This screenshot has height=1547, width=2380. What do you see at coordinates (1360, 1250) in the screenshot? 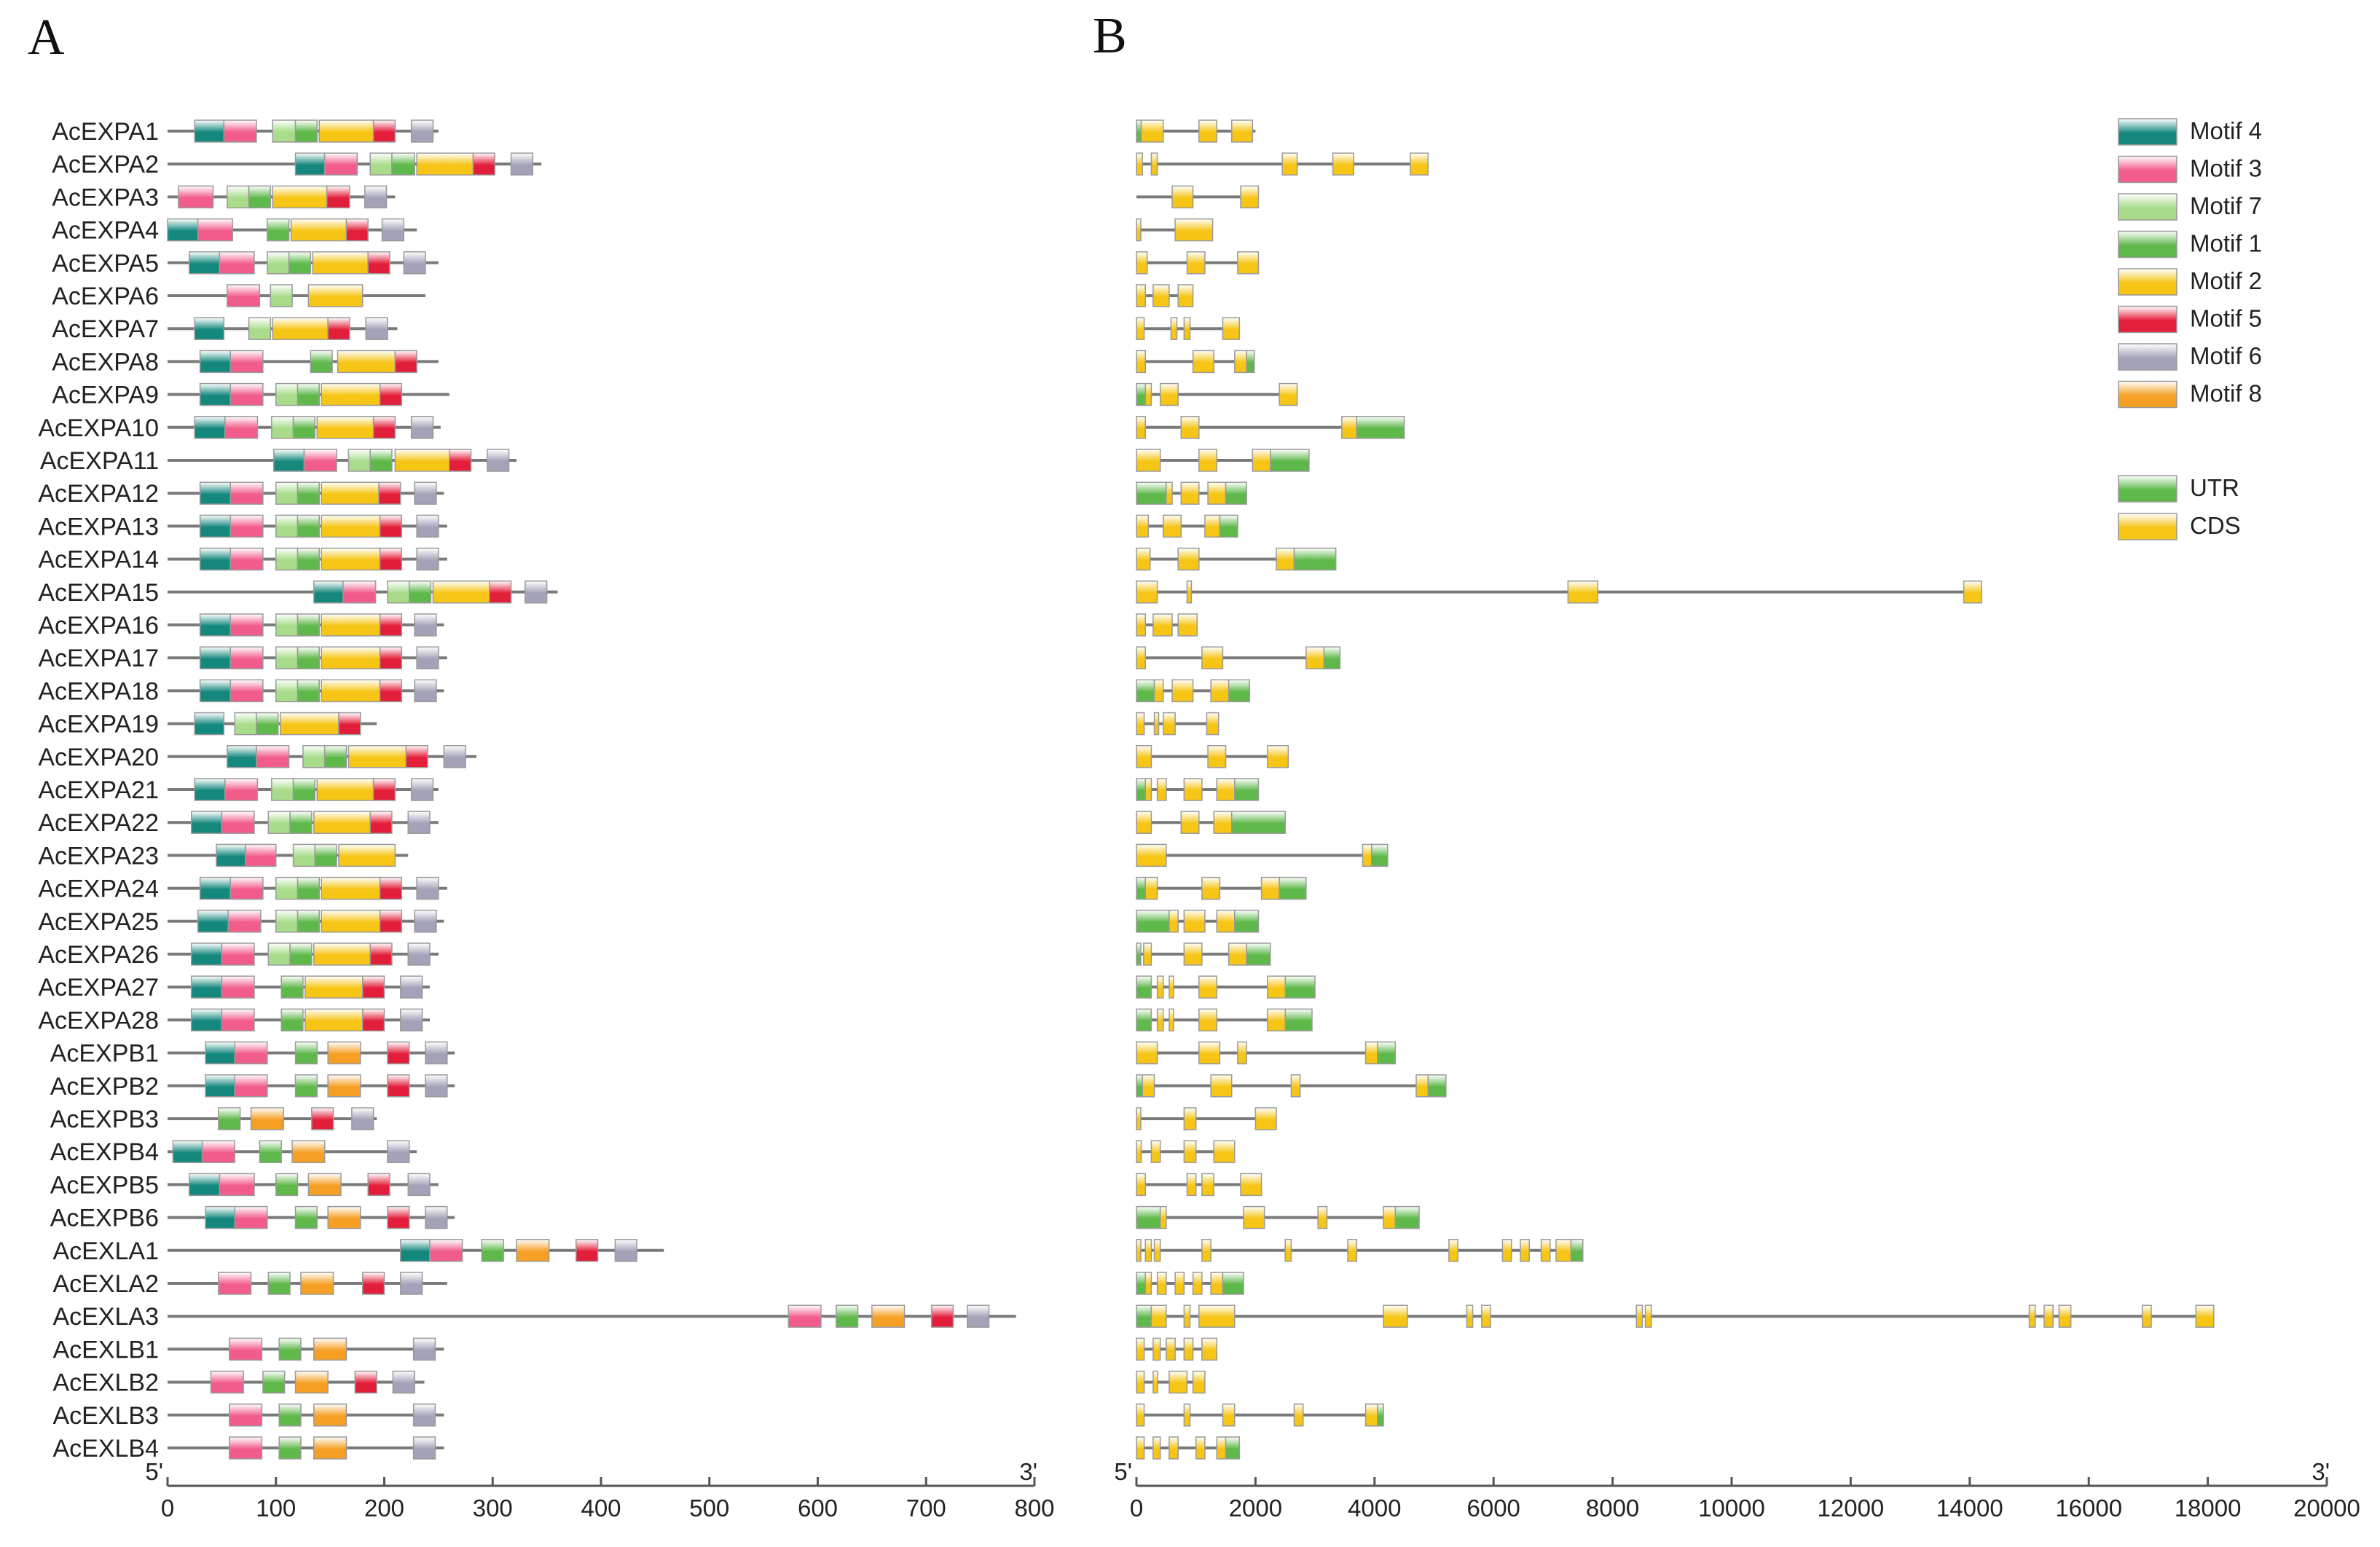
I see `structure-row-acexla1: AcEXLA1` at bounding box center [1360, 1250].